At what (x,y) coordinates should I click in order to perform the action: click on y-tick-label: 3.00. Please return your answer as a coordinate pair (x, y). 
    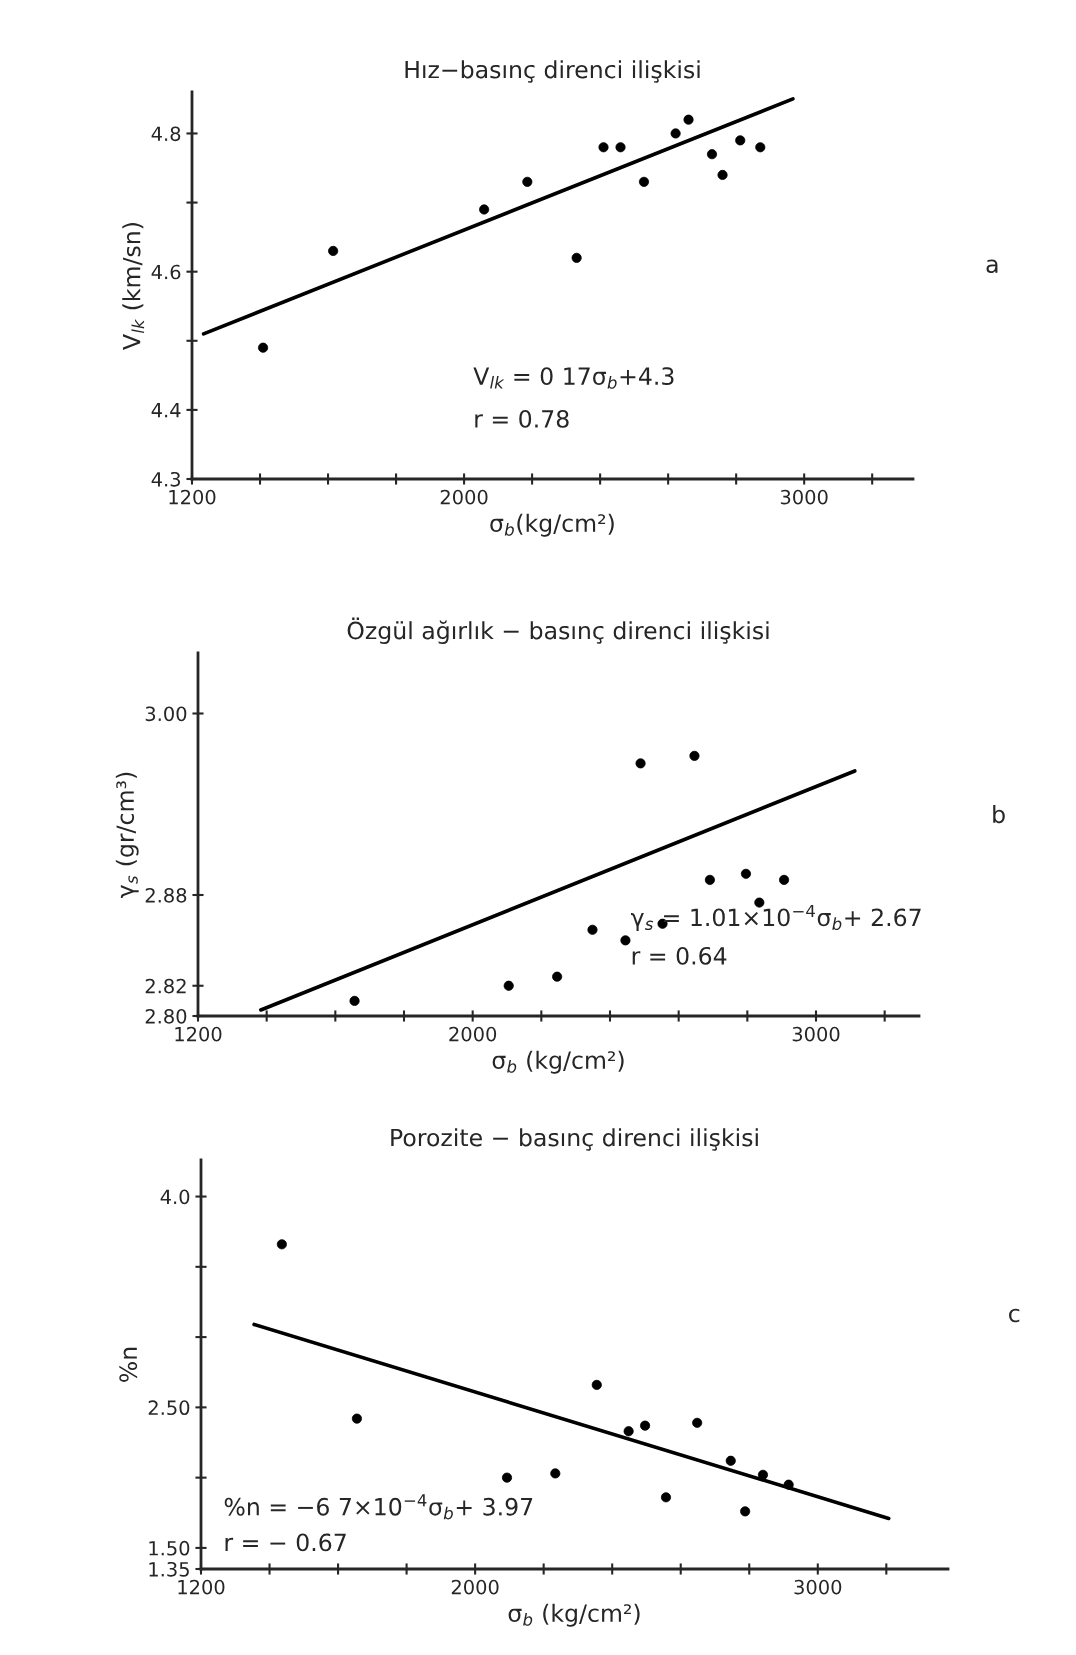
    Looking at the image, I should click on (166, 714).